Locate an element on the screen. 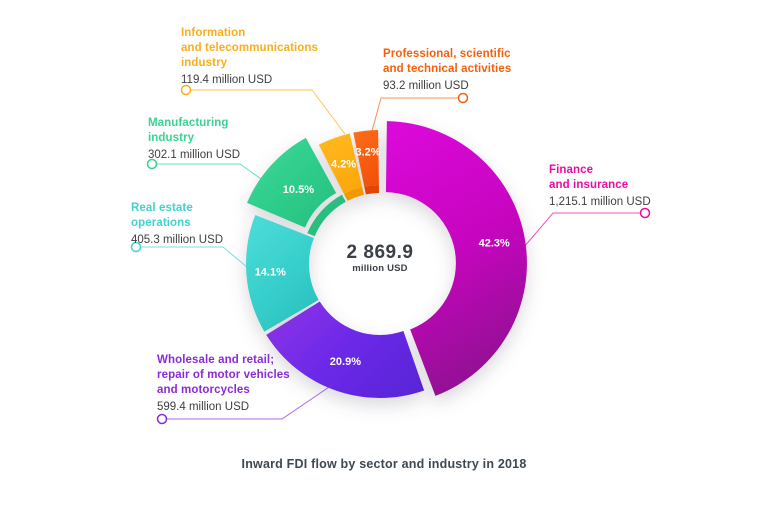  category-label: Real estate operations is located at coordinates (162, 215).